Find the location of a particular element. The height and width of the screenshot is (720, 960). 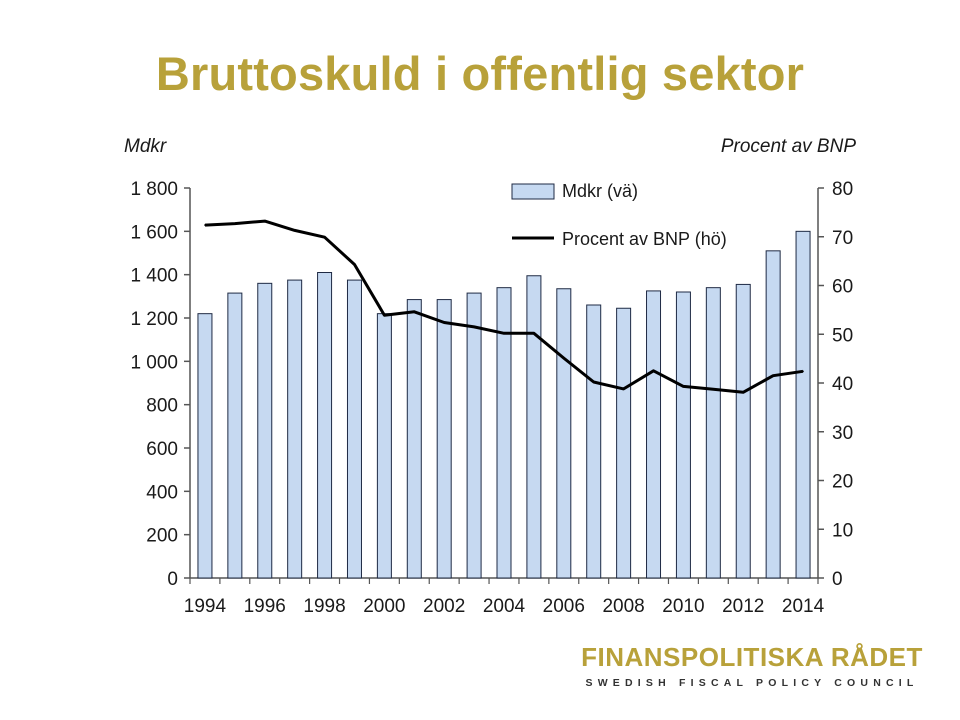

left-axis-unit: Mdkr is located at coordinates (145, 146).